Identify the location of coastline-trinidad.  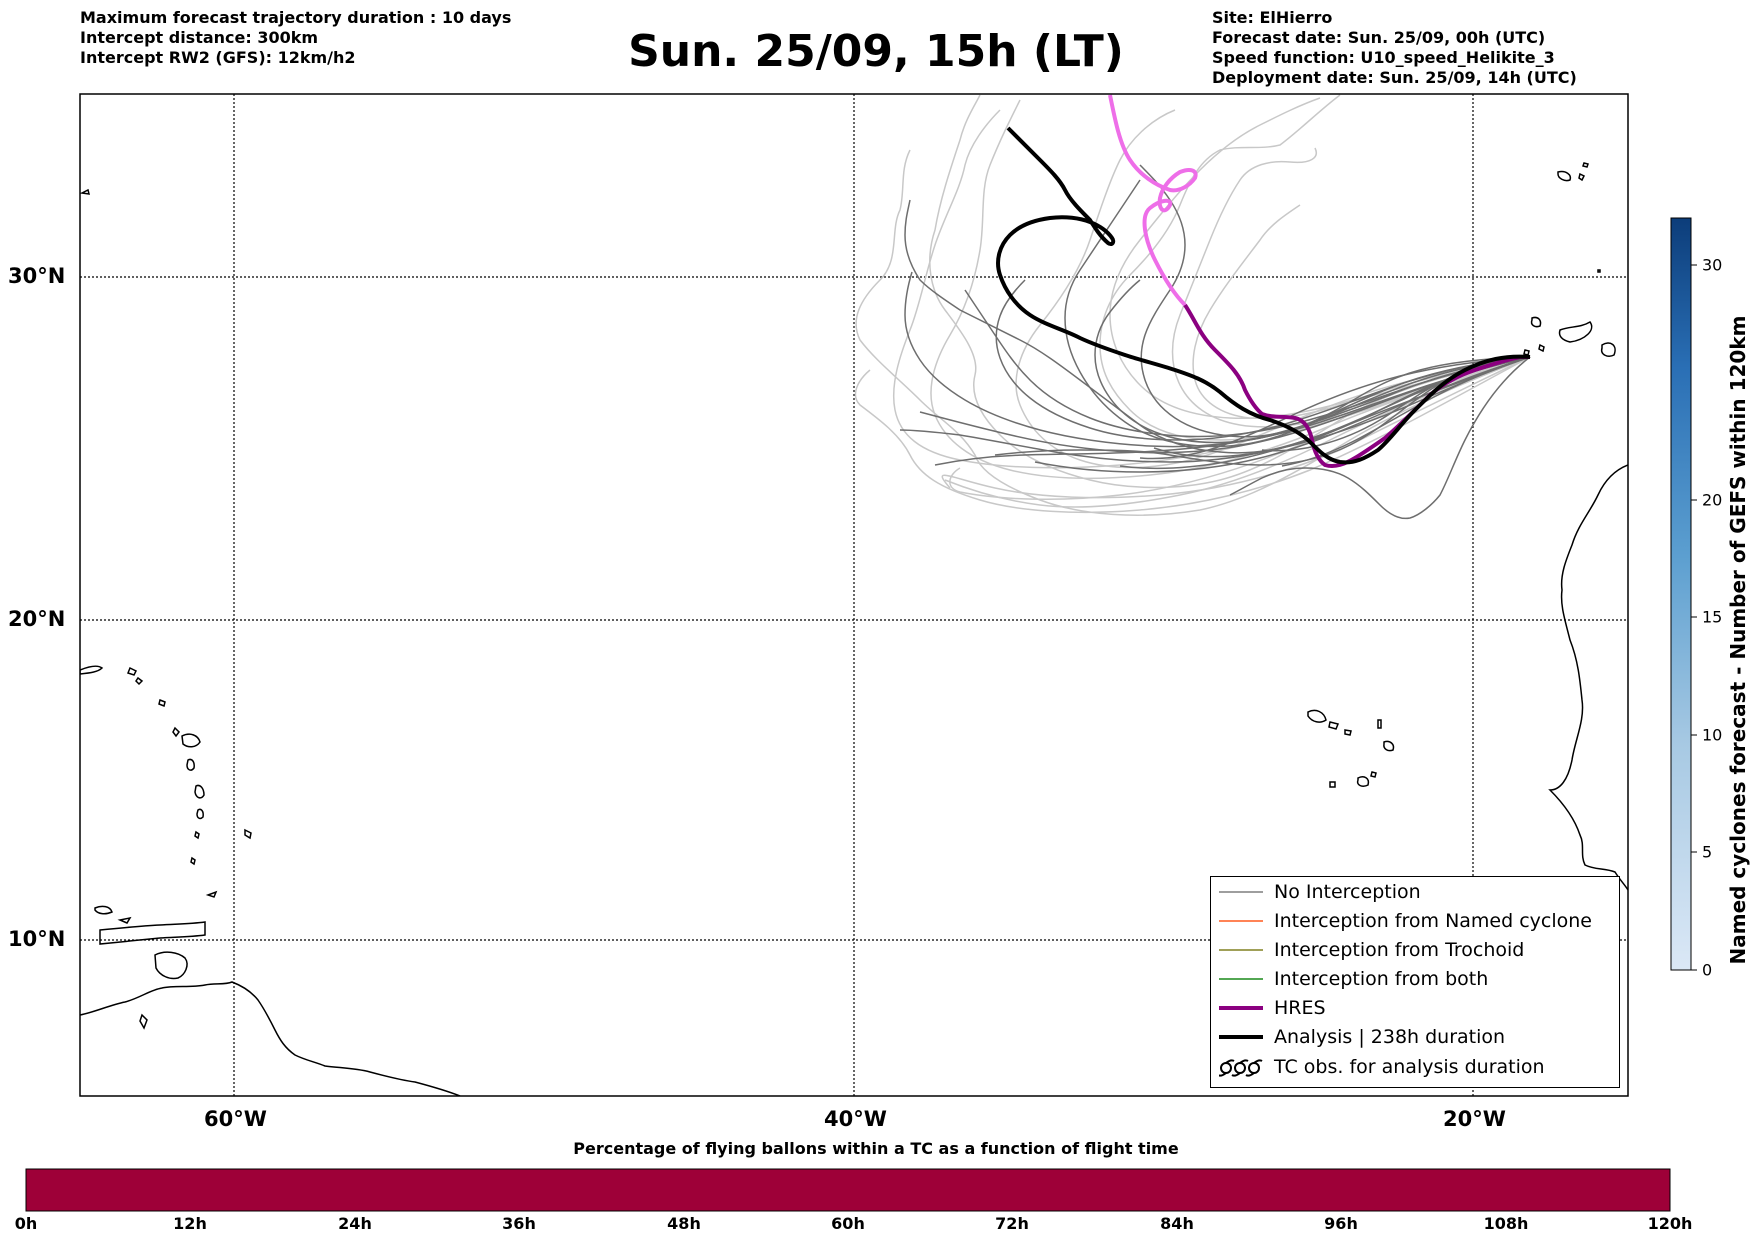
(171, 965).